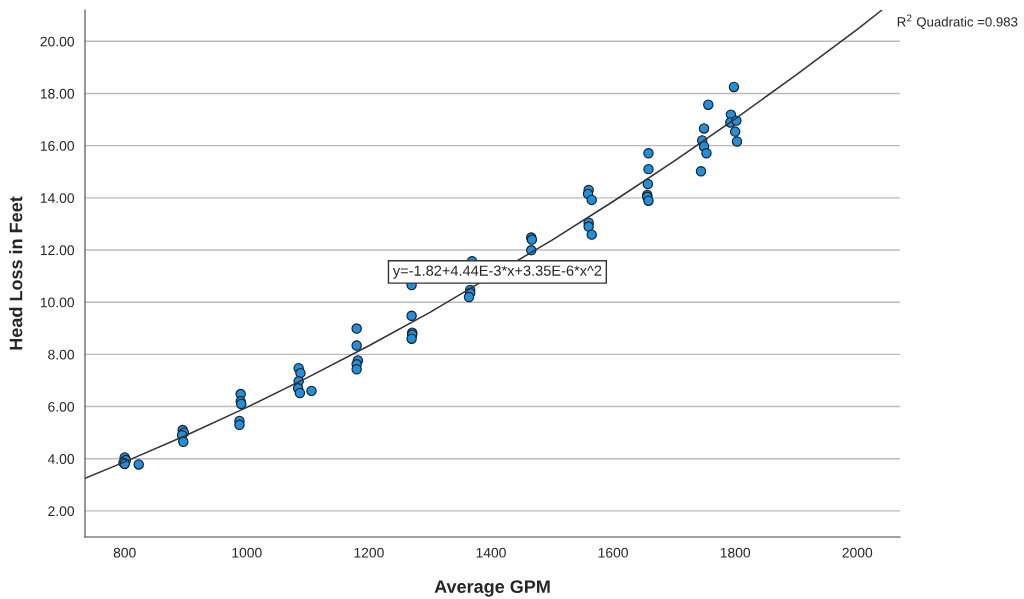  Describe the element at coordinates (57, 250) in the screenshot. I see `y-tick-label: 12.00` at that location.